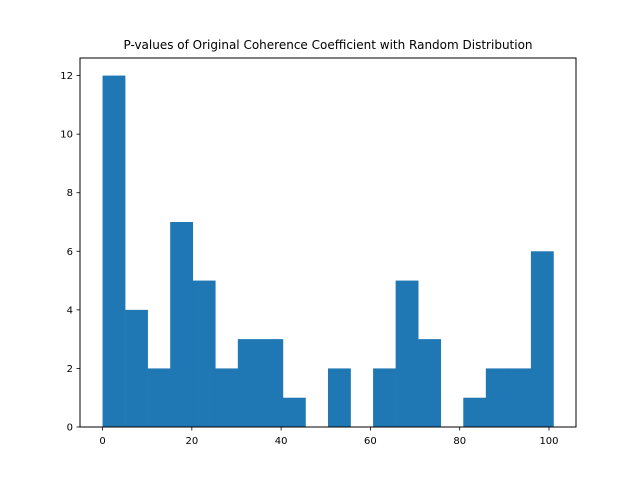  Describe the element at coordinates (370, 441) in the screenshot. I see `x-tick-label: 60` at that location.